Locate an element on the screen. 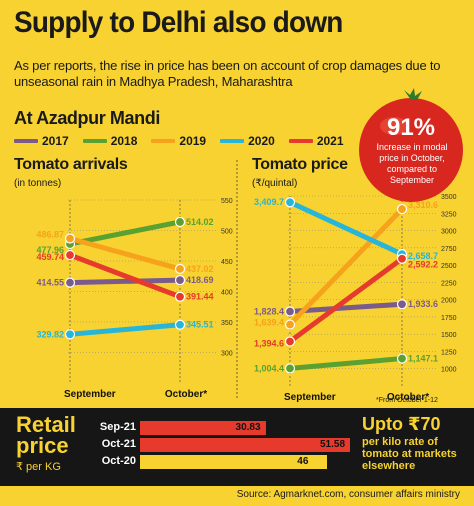 This screenshot has height=506, width=474. legend-item-2017: 2017 is located at coordinates (41, 141).